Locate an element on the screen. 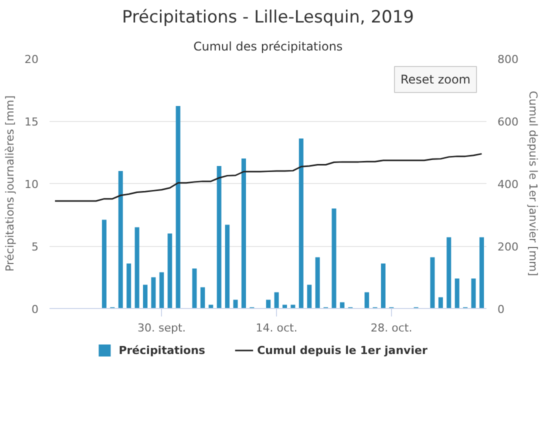 The height and width of the screenshot is (433, 559). annotation: Reset zoom is located at coordinates (435, 79).